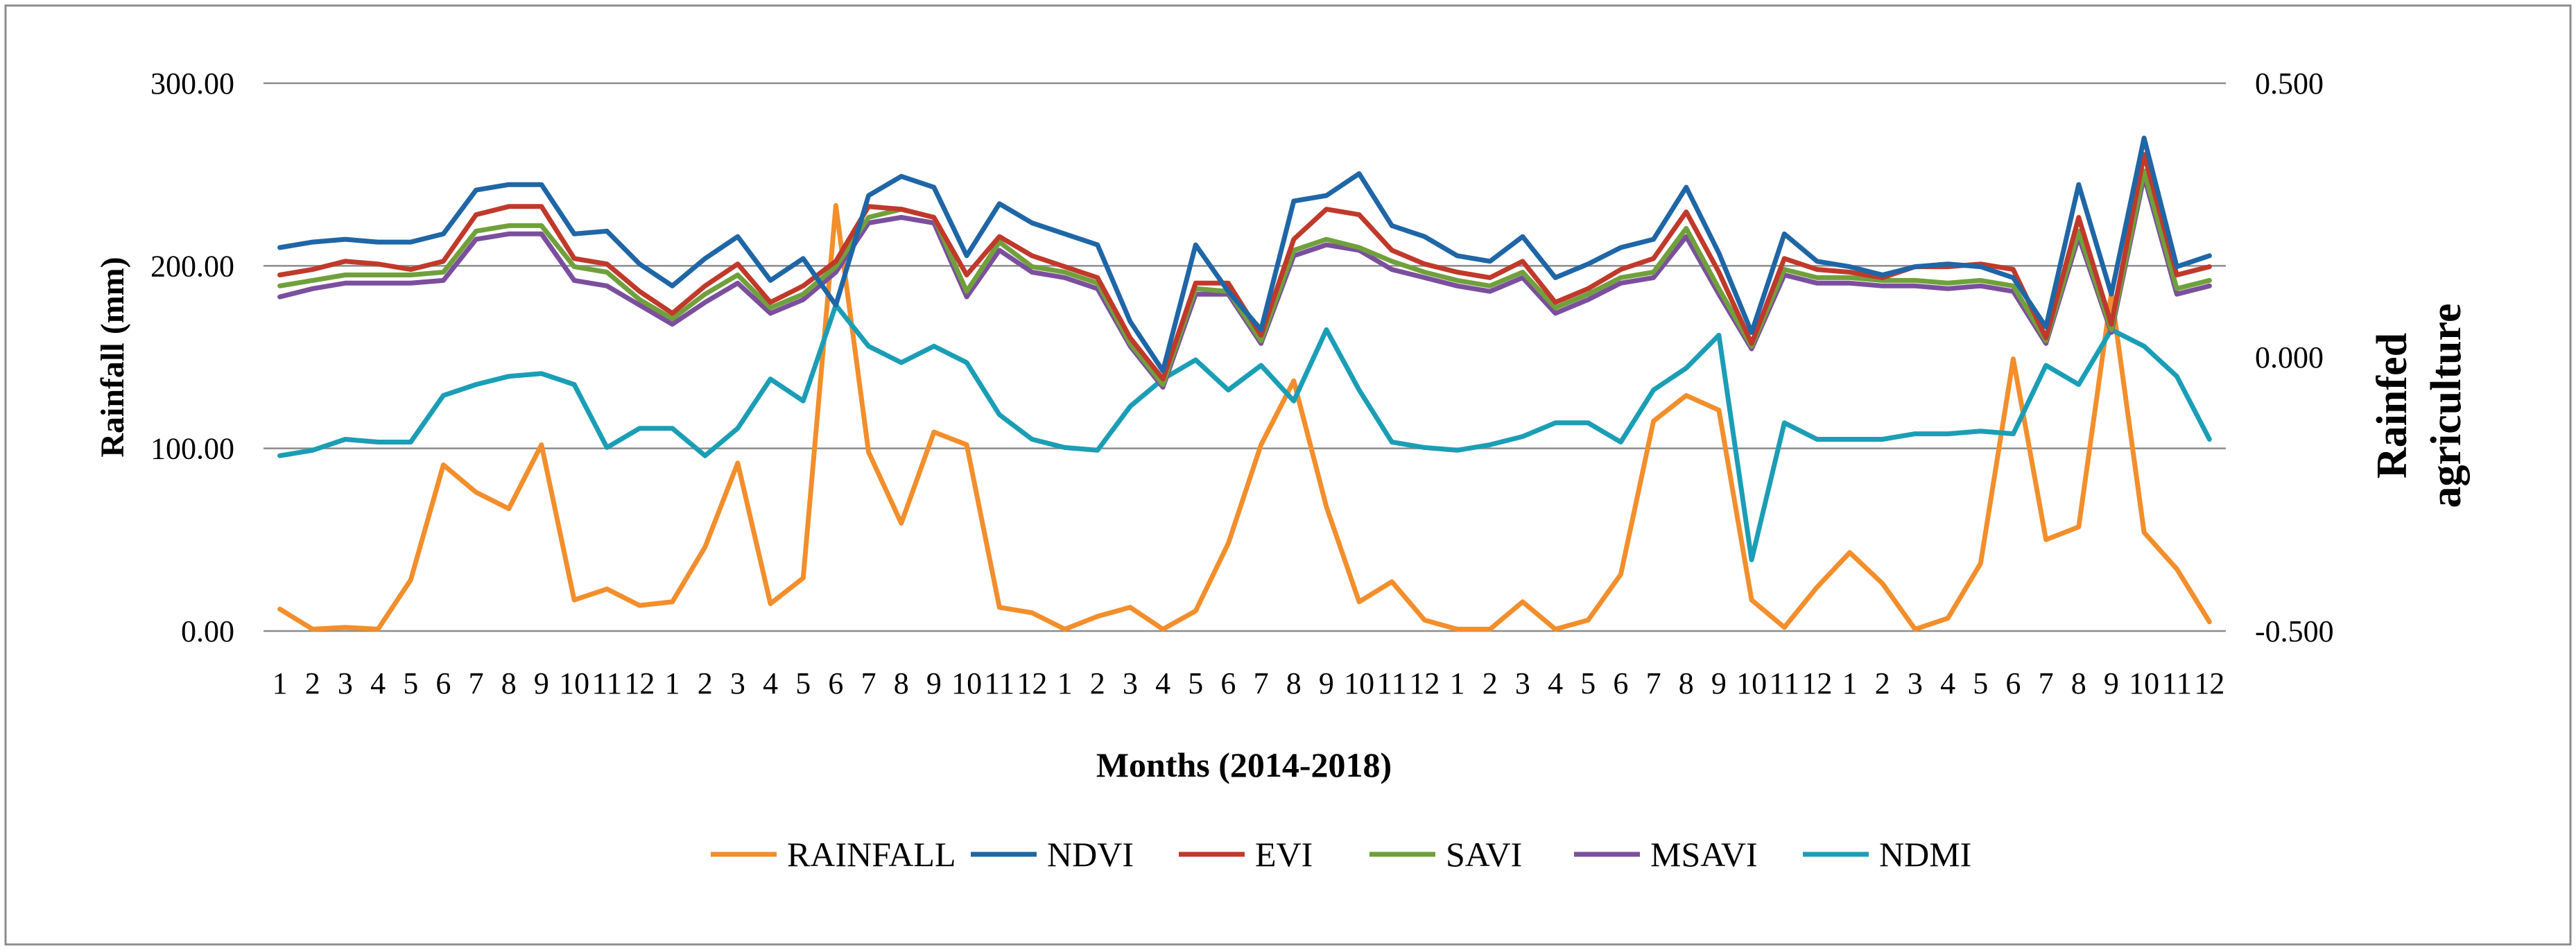  I want to click on legend-item-rainfall: RAINFALL, so click(833, 855).